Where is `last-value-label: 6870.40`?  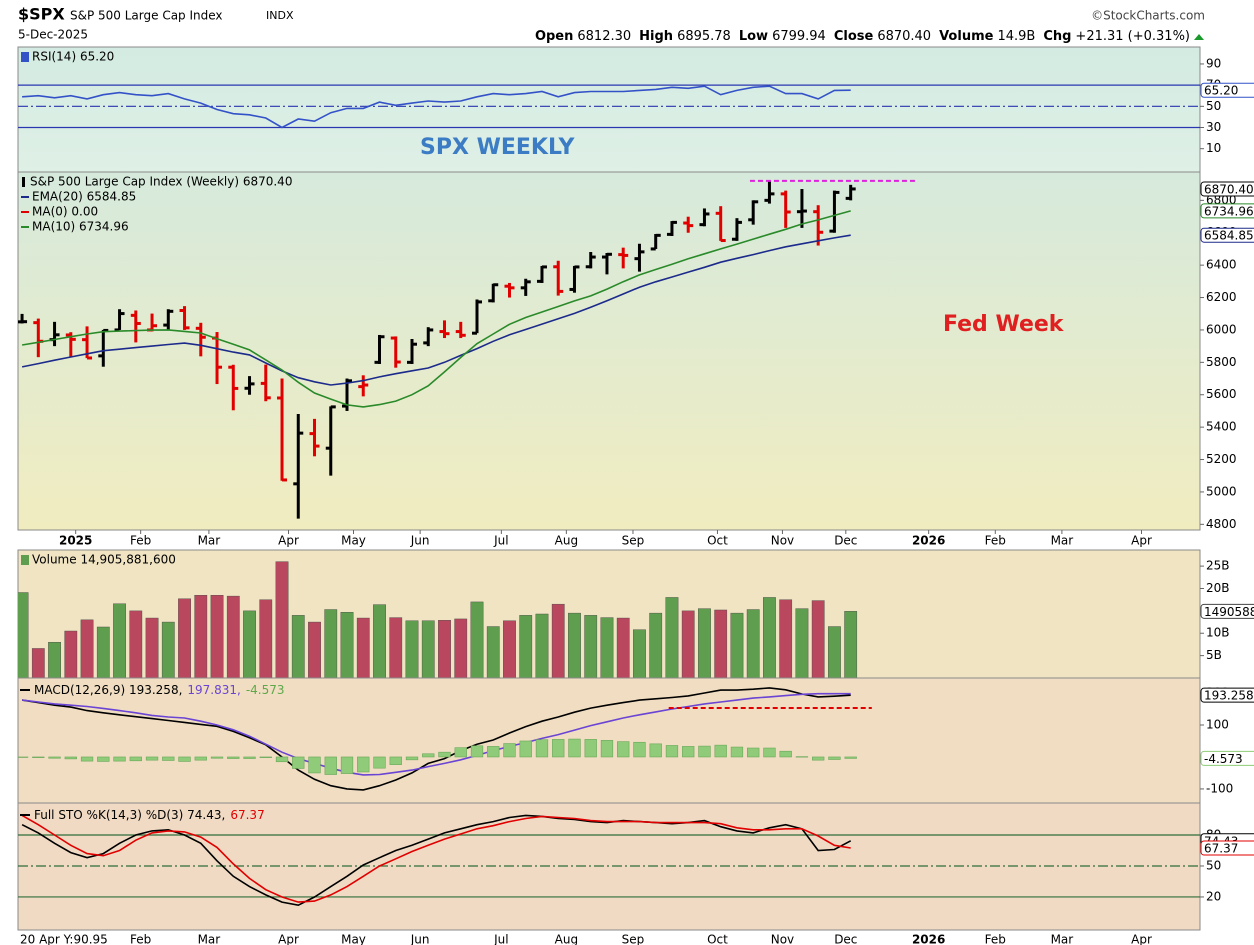
last-value-label: 6870.40 is located at coordinates (1229, 189).